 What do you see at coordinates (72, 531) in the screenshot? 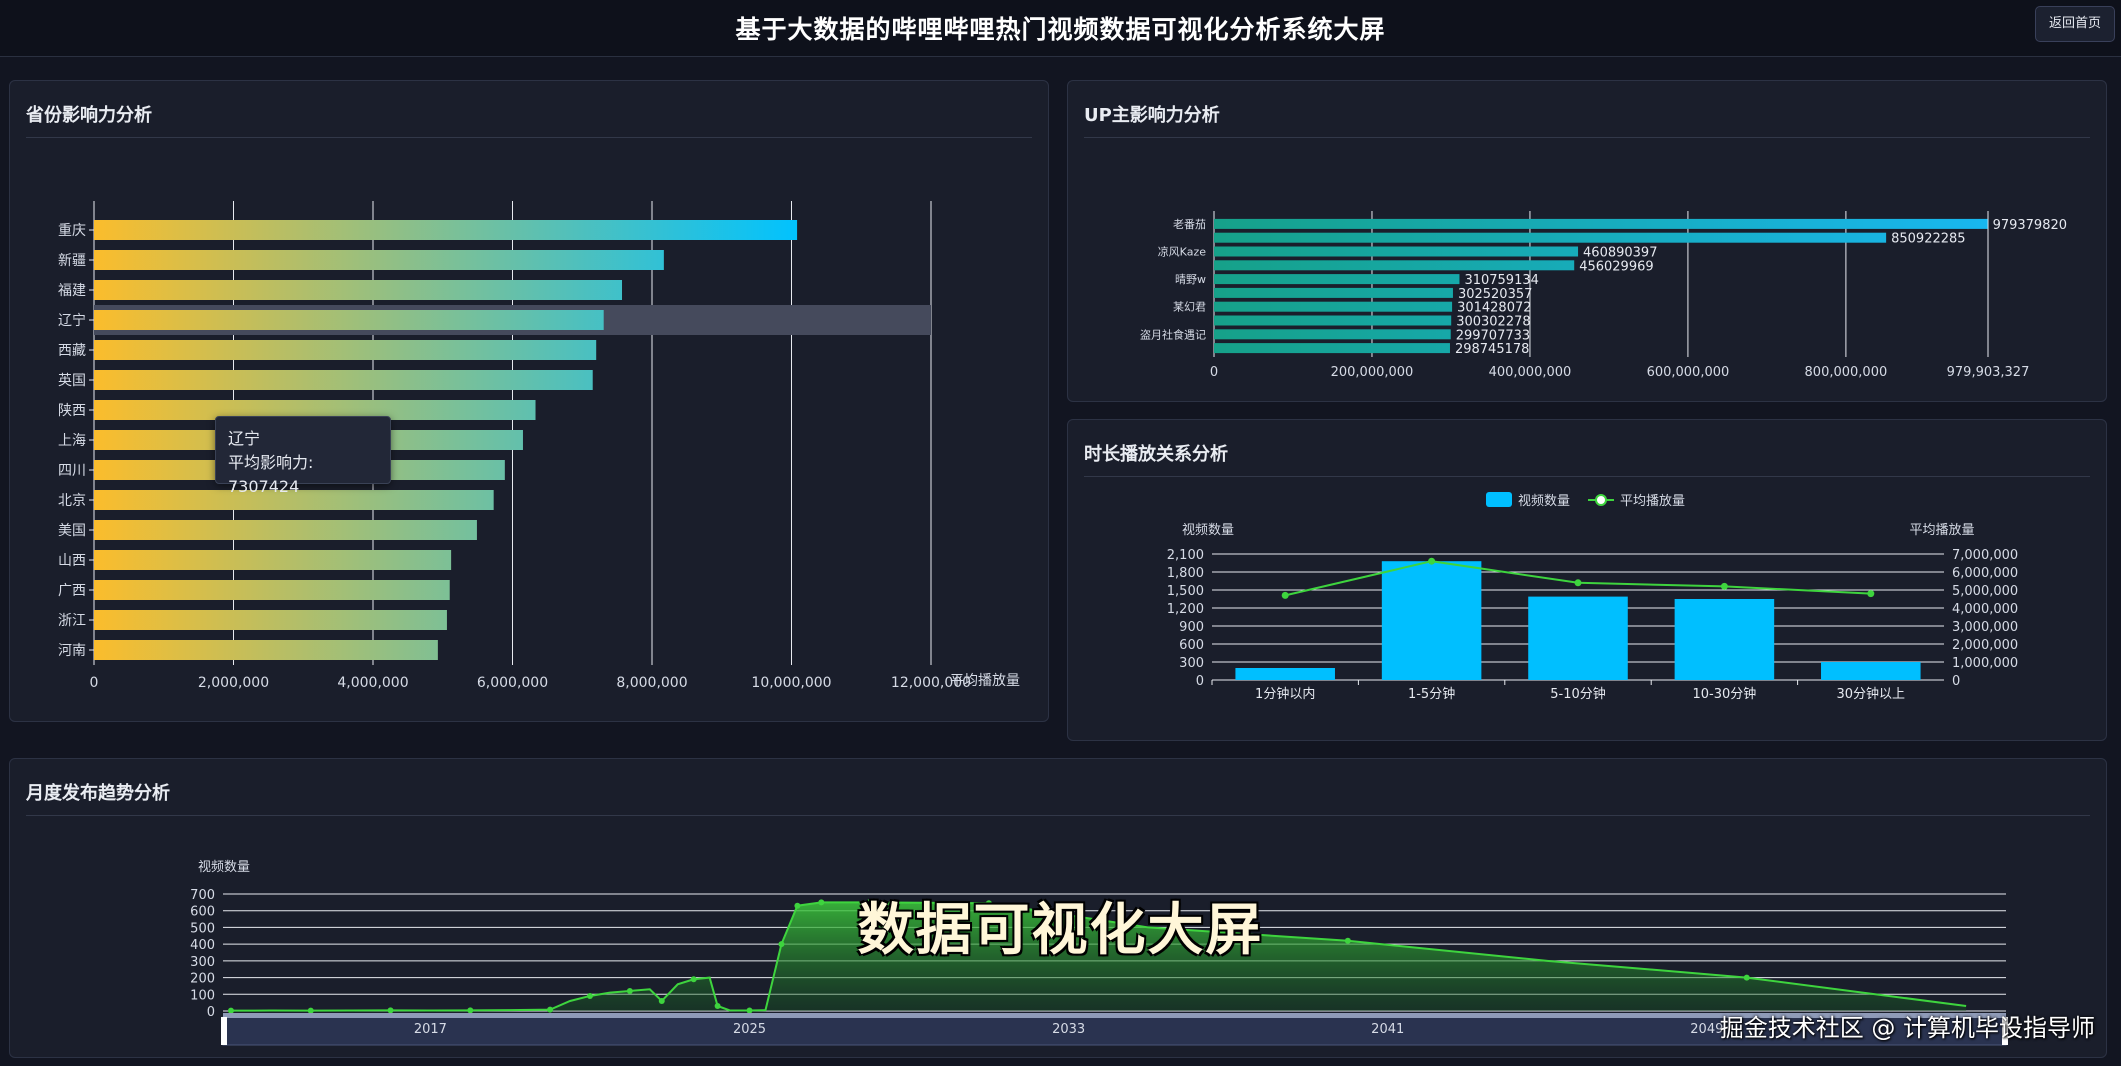
I see `y-tick-label: 美国` at bounding box center [72, 531].